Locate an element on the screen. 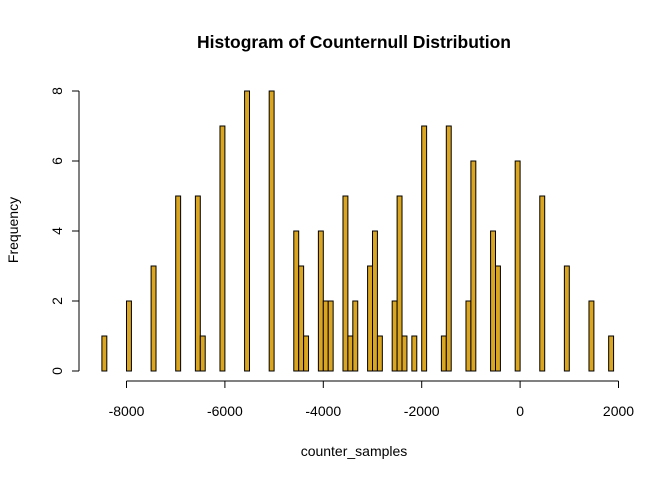  y-axis-ticks: 0 2 4 6 8 is located at coordinates (64, 231).